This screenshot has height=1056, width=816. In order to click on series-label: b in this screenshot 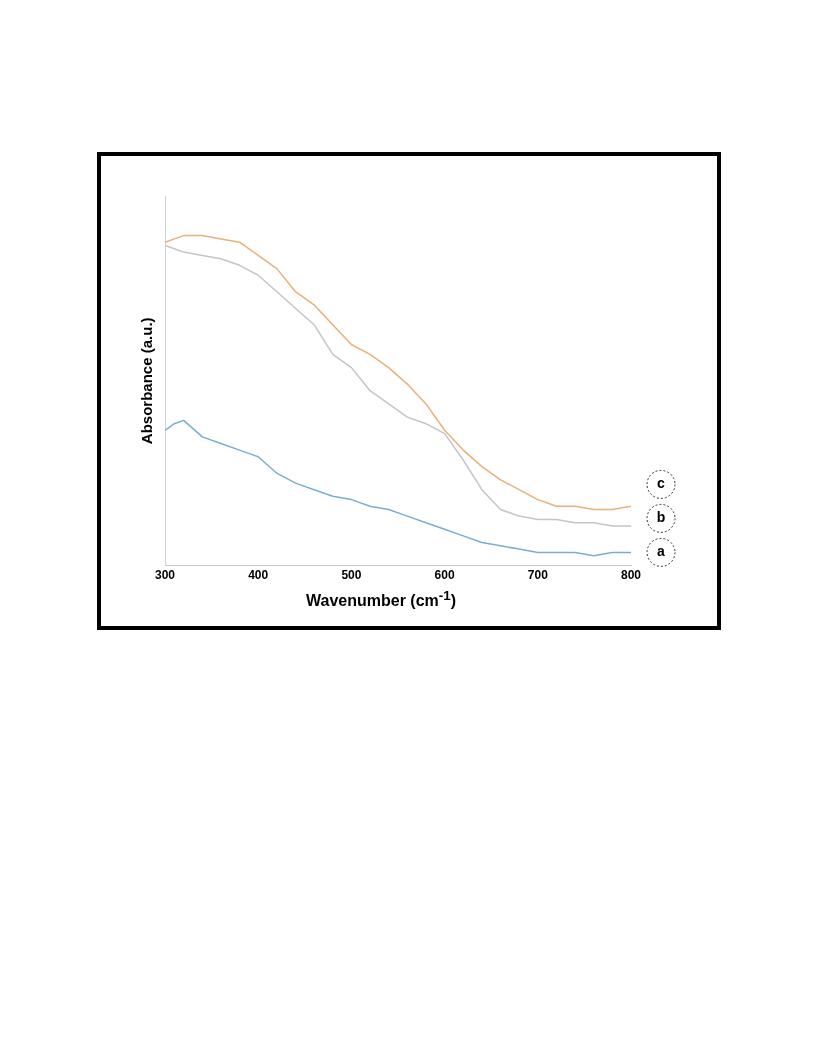, I will do `click(661, 517)`.